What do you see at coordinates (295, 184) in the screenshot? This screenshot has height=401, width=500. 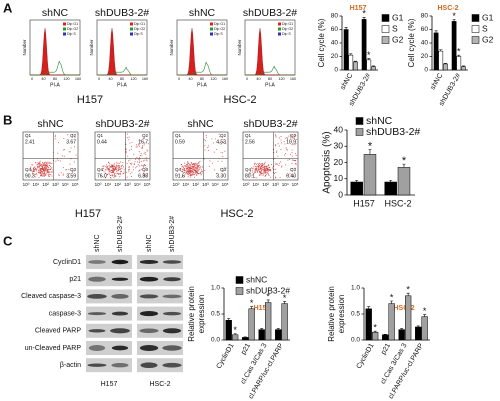 I see `scatter-x-tick: 10⁵` at bounding box center [295, 184].